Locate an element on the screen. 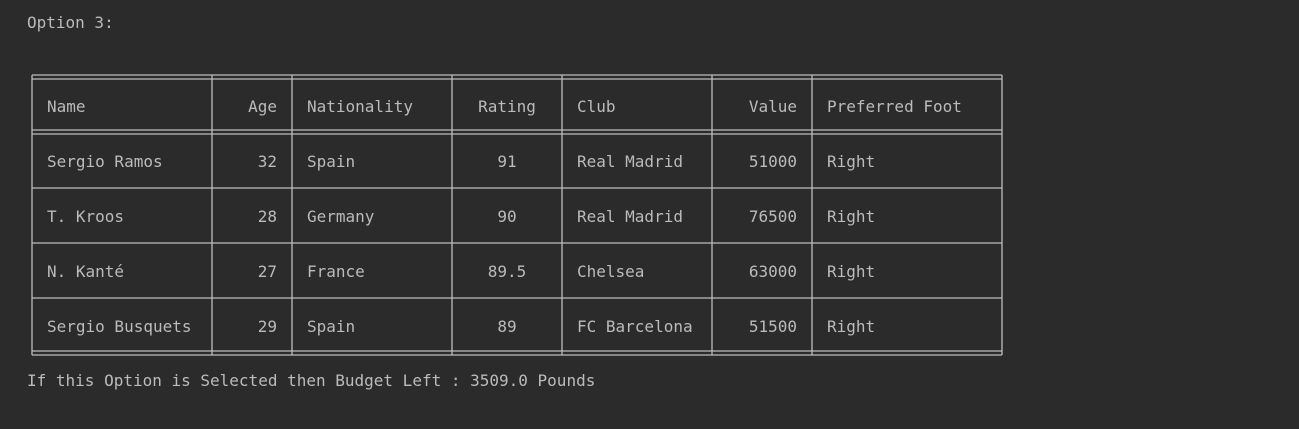 The image size is (1299, 429). option-heading: Option 3: is located at coordinates (70, 22).